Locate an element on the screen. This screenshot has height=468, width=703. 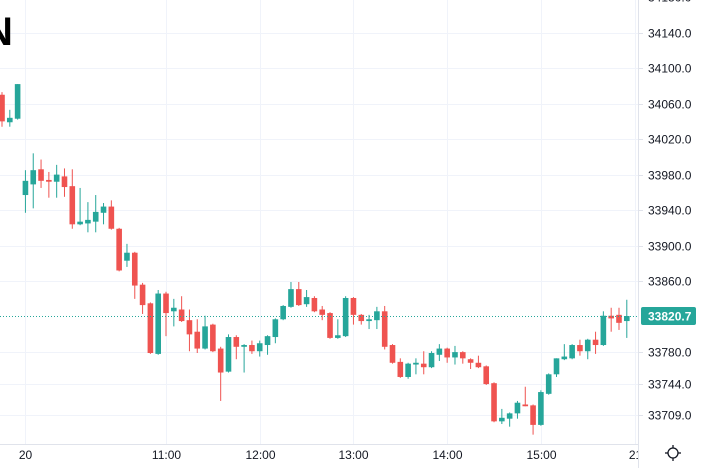
time-tick-label: 14:00 is located at coordinates (447, 455).